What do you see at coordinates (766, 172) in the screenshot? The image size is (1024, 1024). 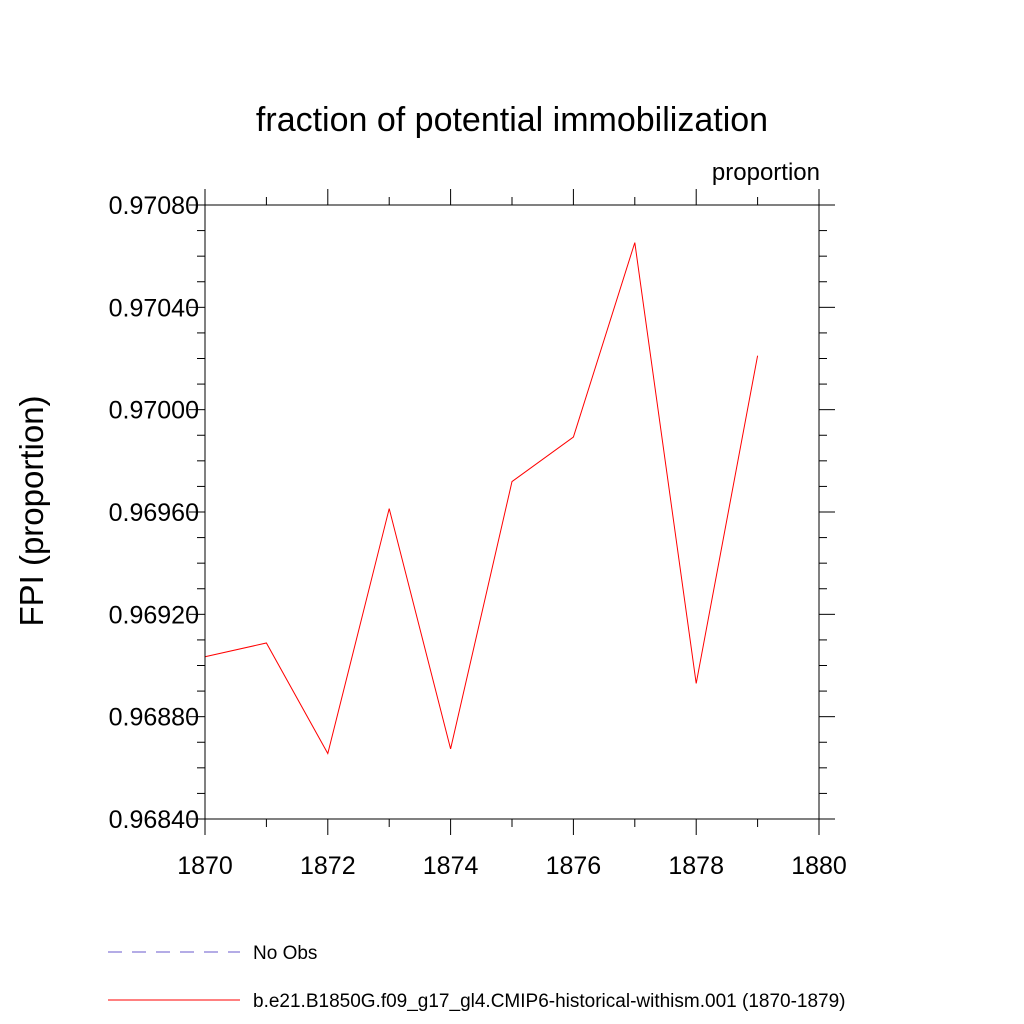 I see `units-label: proportion` at bounding box center [766, 172].